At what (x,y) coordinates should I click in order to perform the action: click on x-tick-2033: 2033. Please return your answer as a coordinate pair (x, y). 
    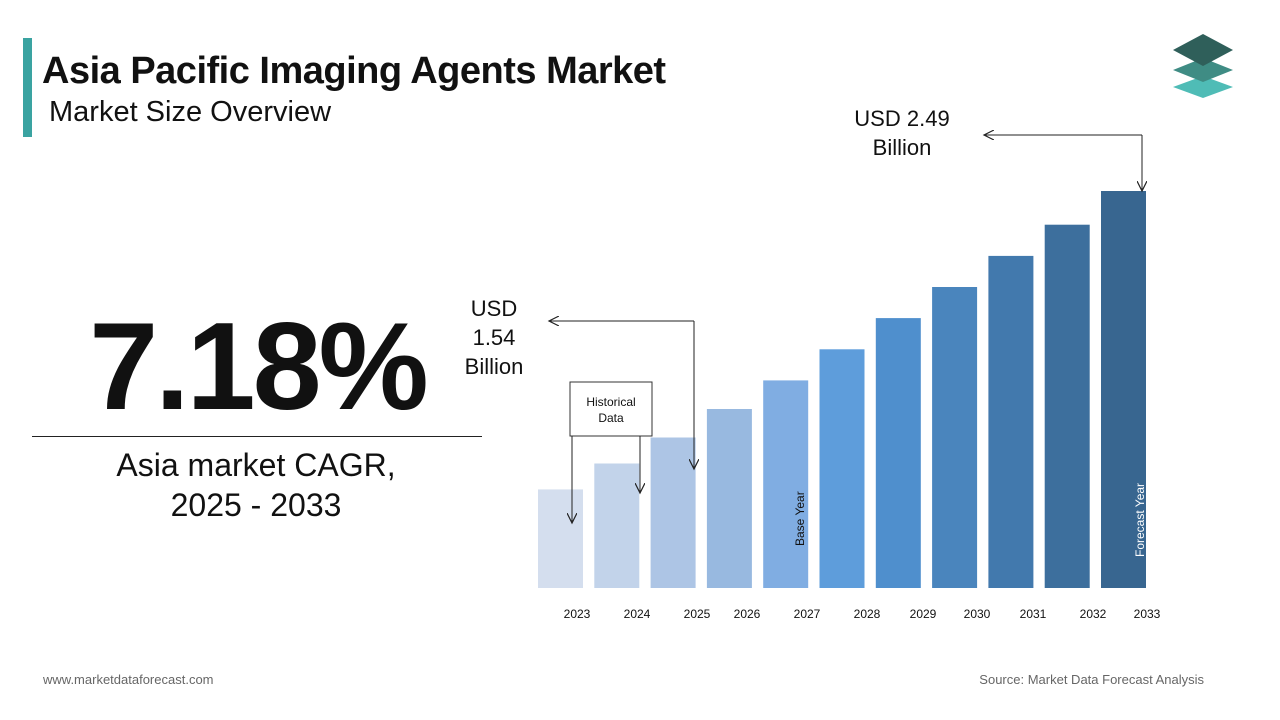
    Looking at the image, I should click on (1147, 614).